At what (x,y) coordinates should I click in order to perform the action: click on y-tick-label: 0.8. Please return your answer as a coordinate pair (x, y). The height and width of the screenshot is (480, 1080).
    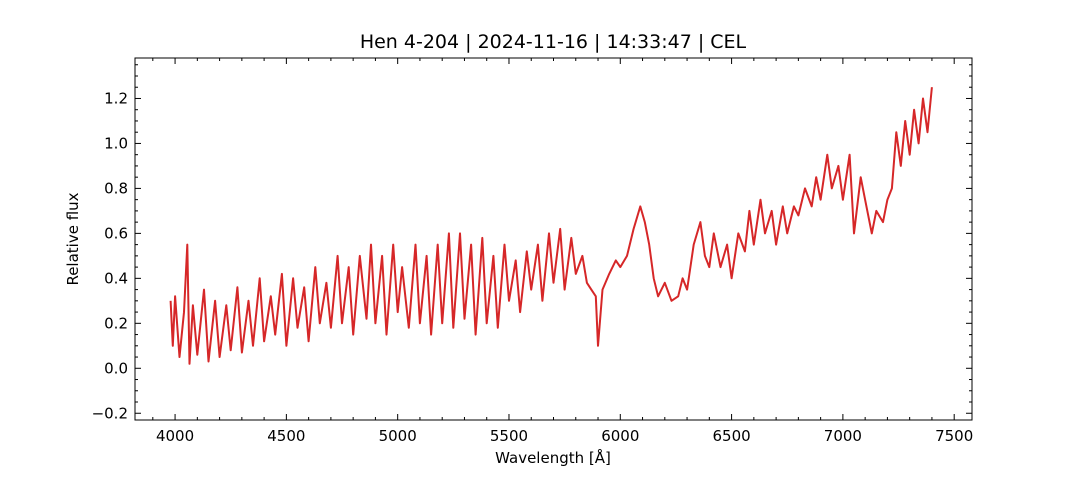
    Looking at the image, I should click on (116, 188).